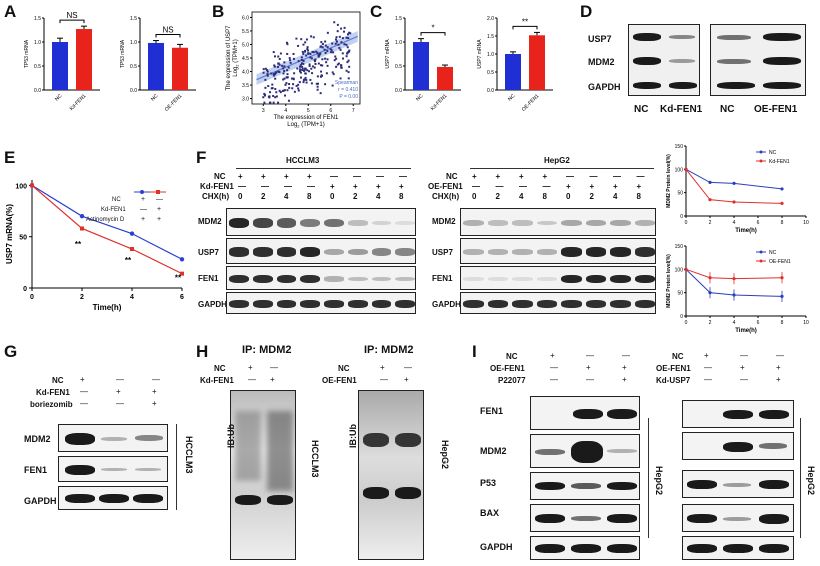  Describe the element at coordinates (452, 176) in the screenshot. I see `f-hdr2-nc: NC` at that location.